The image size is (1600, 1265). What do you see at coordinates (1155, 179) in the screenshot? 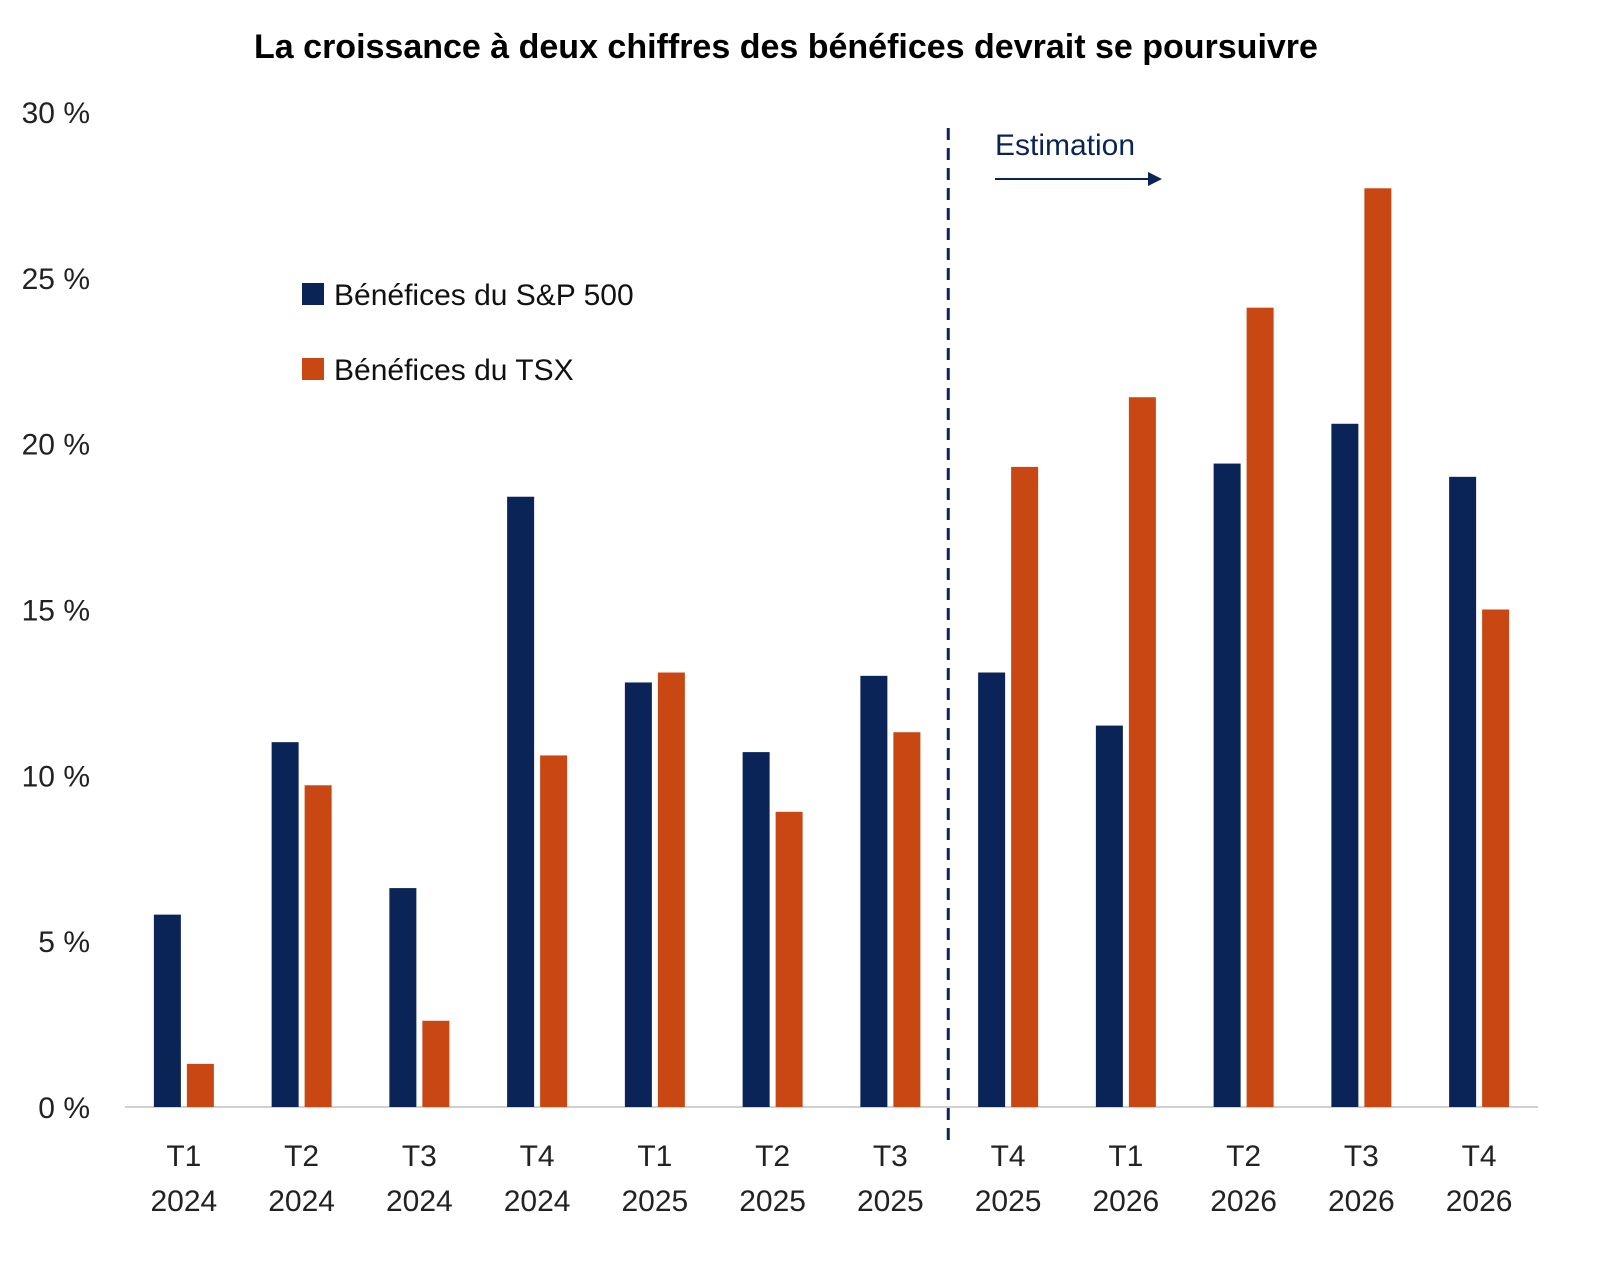
I see `arrow-right-icon` at bounding box center [1155, 179].